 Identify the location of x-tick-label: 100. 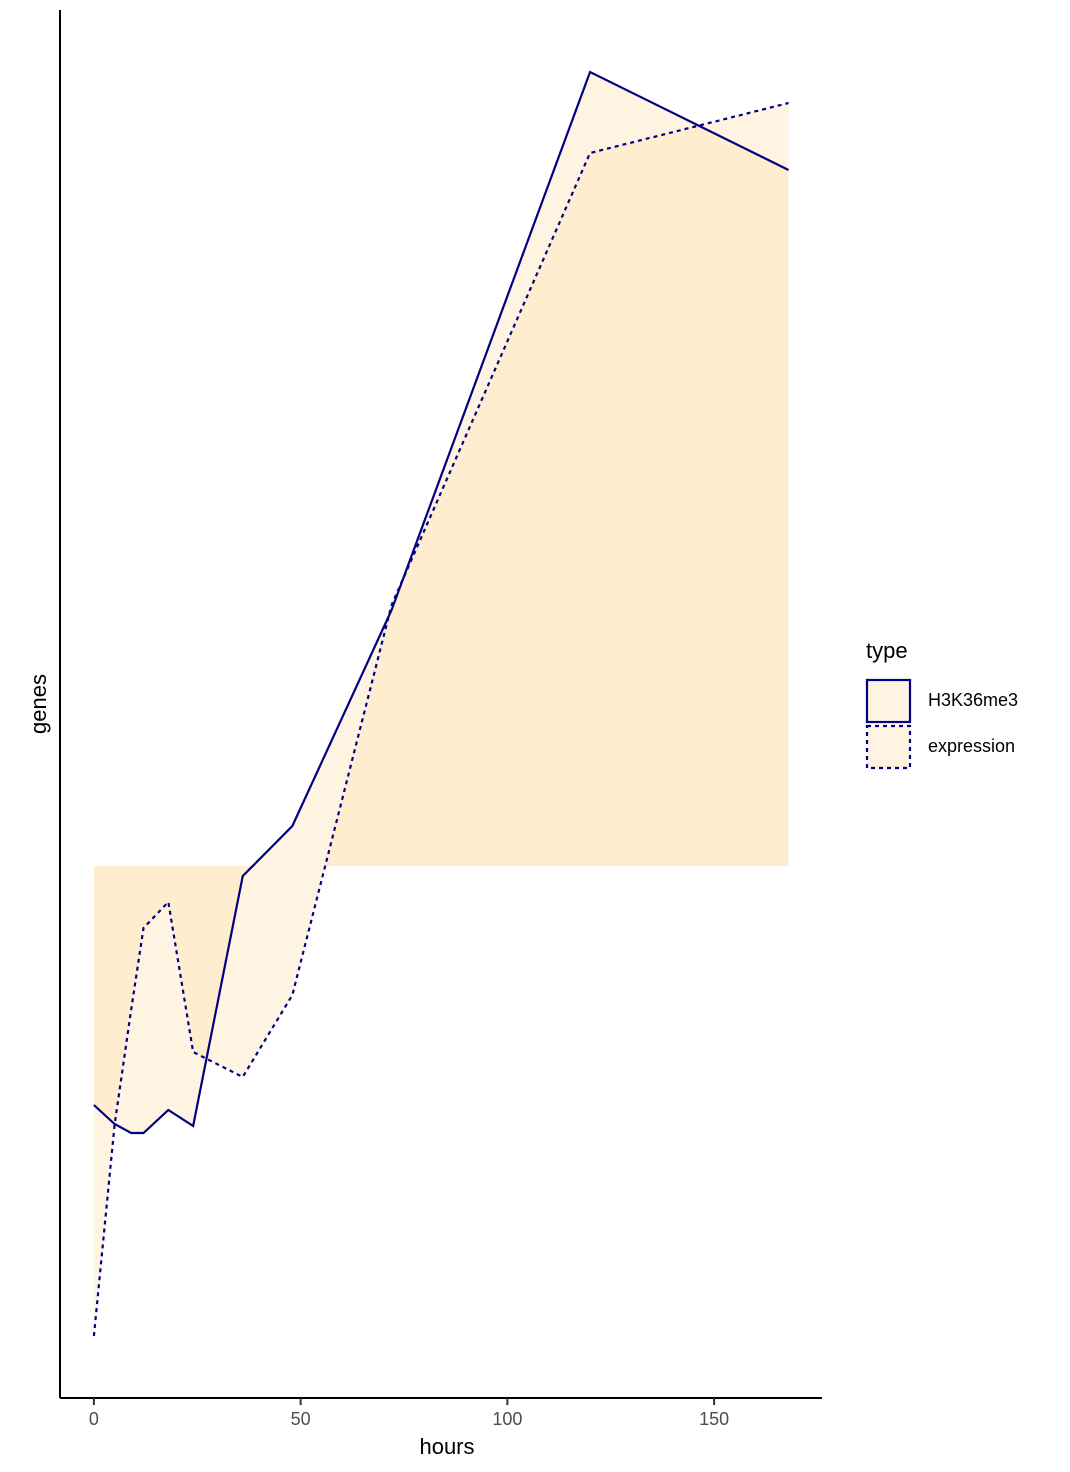
(507, 1419).